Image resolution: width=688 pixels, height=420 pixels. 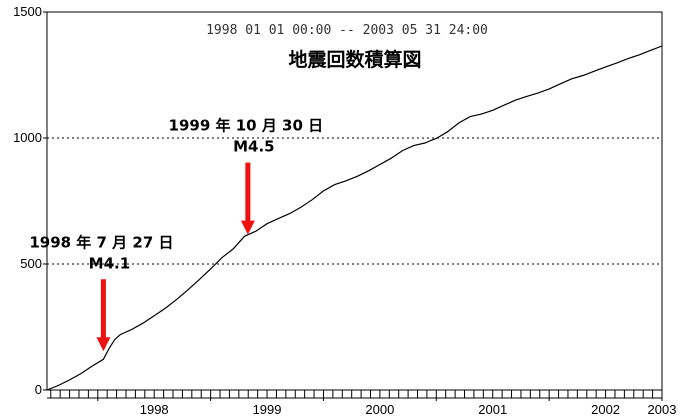 I want to click on annotation-date: 1998 年 7 月 27 日, so click(x=101, y=242).